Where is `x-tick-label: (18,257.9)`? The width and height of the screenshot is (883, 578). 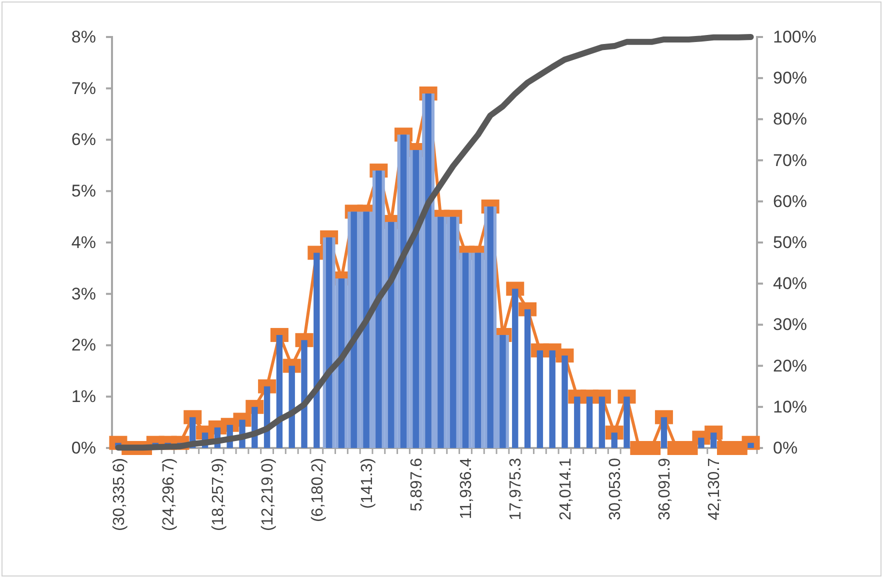 x-tick-label: (18,257.9) is located at coordinates (219, 494).